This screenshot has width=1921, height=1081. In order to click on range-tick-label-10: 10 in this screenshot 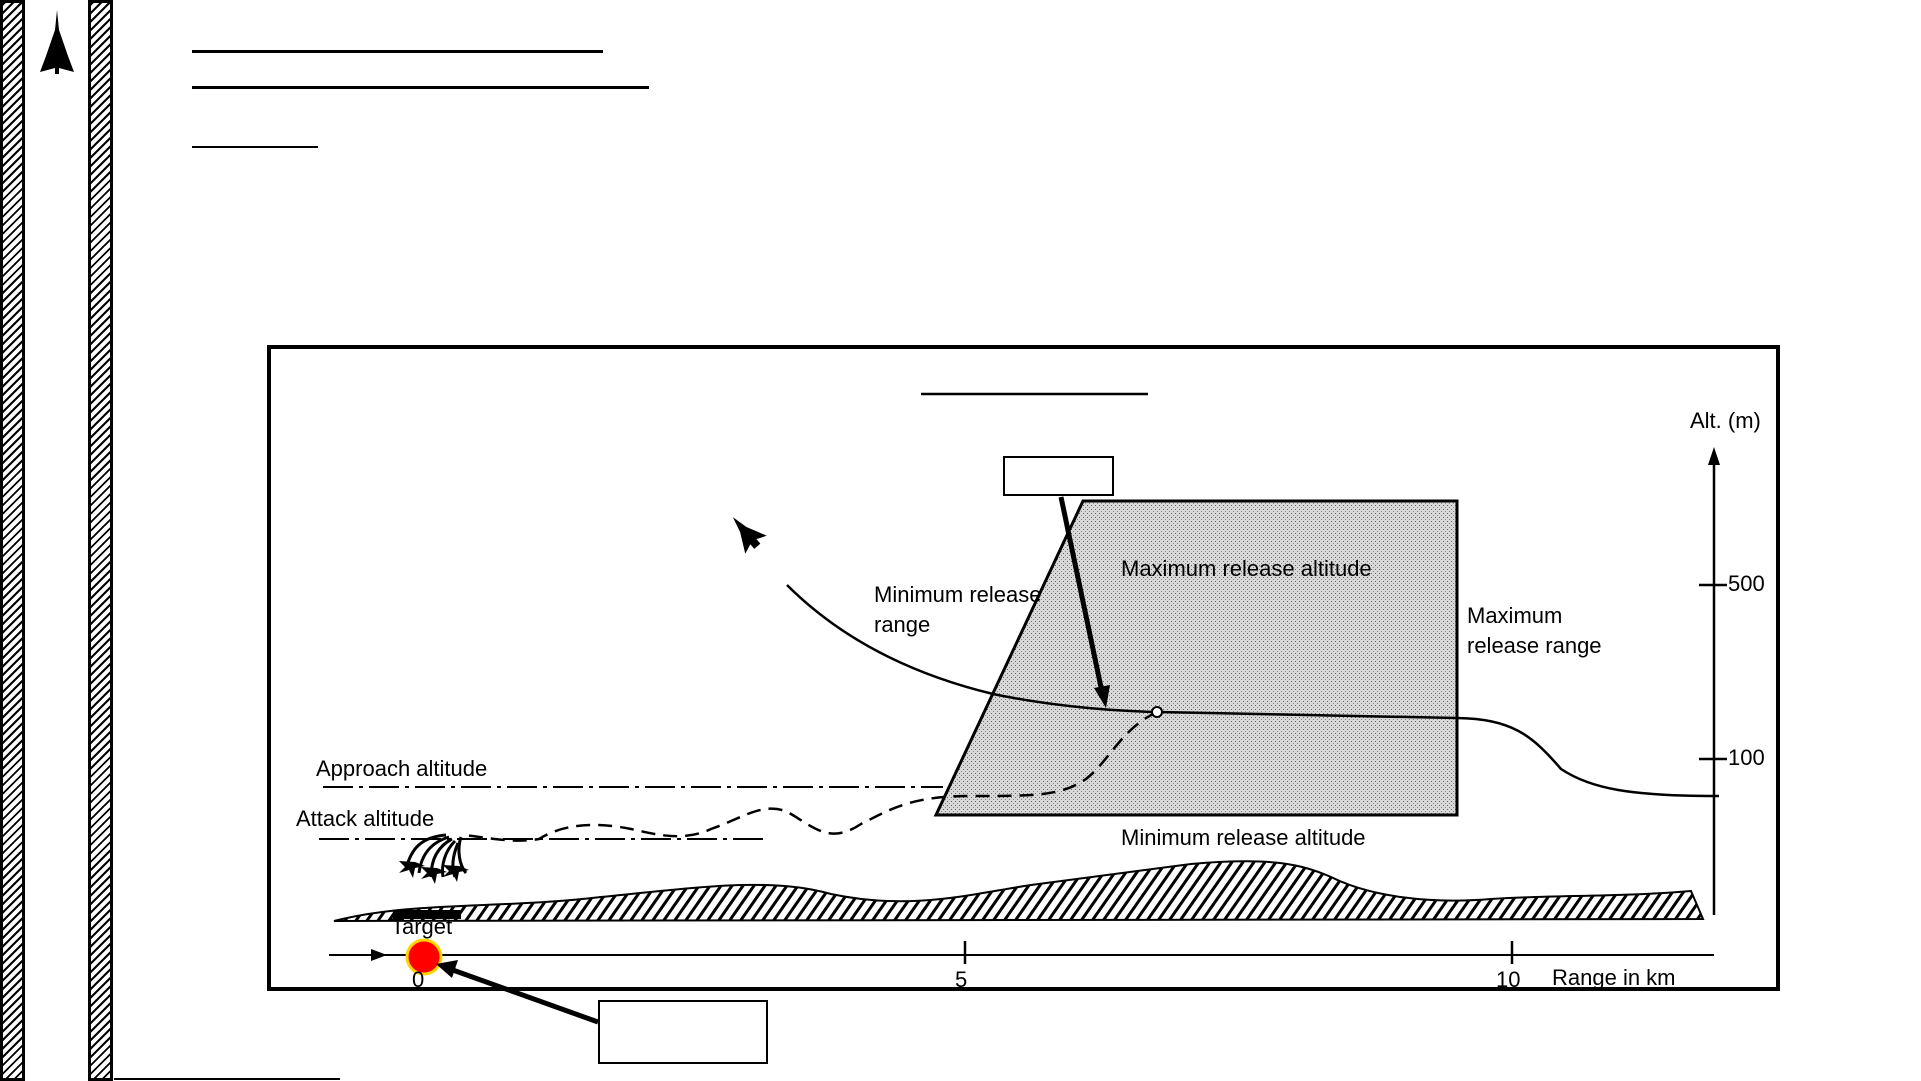, I will do `click(1508, 979)`.